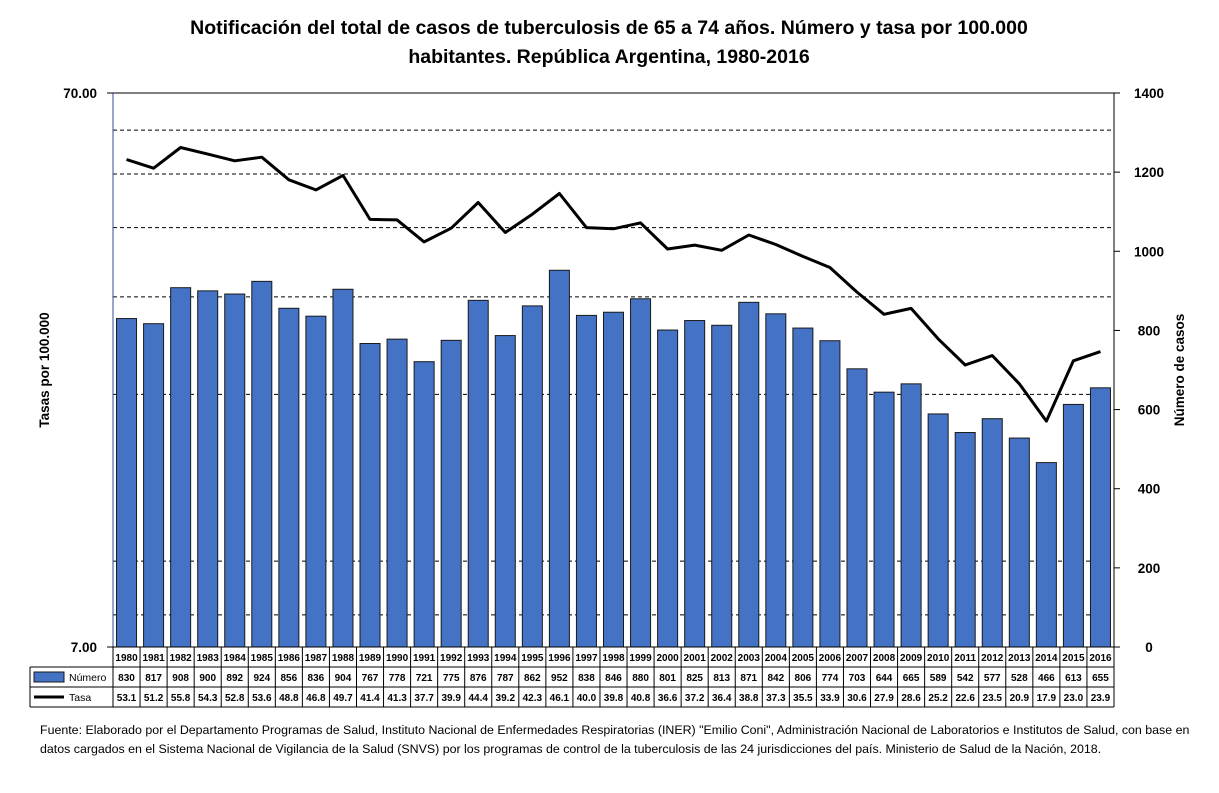  I want to click on table-cell-tasa: 42.3, so click(533, 698).